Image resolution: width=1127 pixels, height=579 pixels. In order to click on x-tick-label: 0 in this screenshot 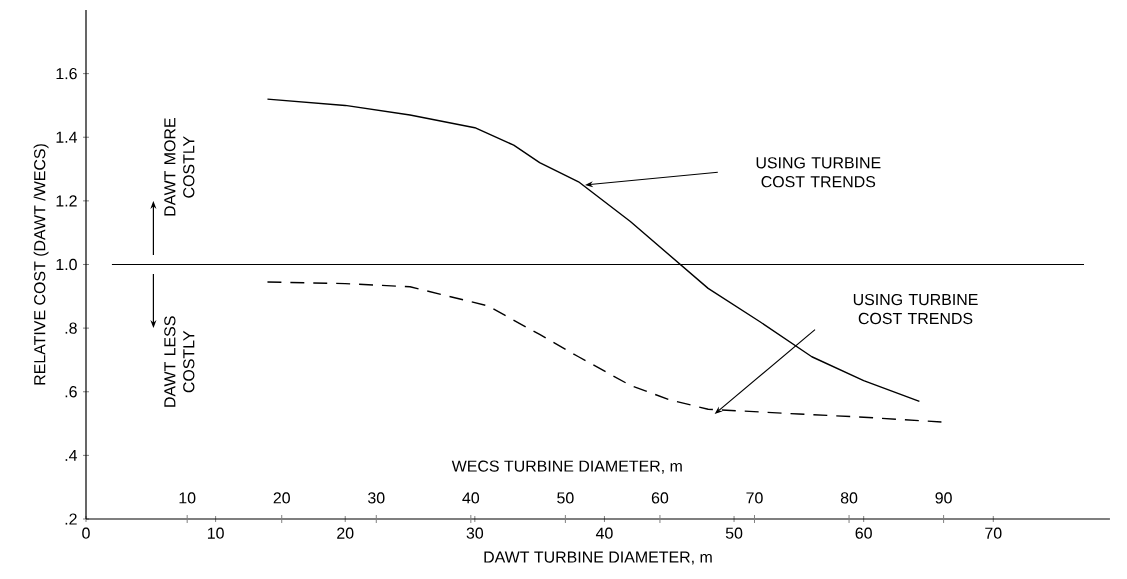, I will do `click(86, 533)`.